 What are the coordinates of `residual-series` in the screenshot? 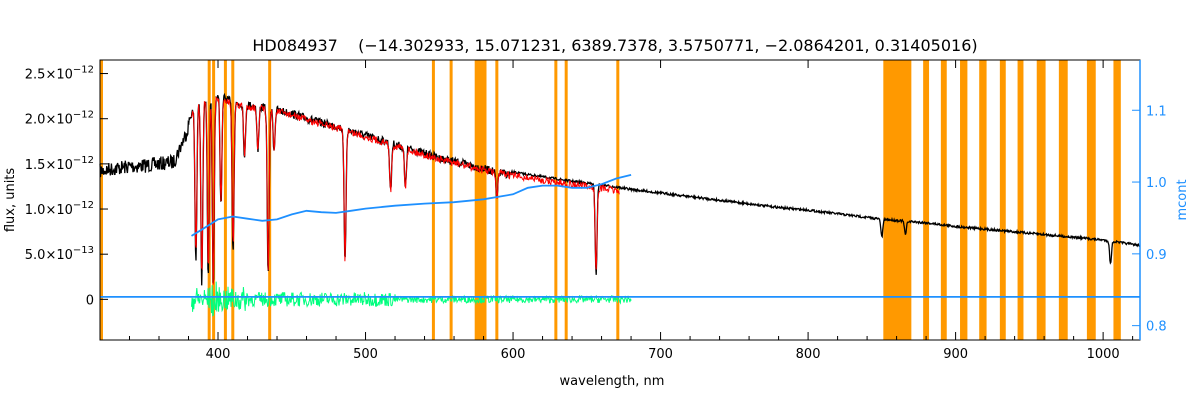 It's located at (411, 299).